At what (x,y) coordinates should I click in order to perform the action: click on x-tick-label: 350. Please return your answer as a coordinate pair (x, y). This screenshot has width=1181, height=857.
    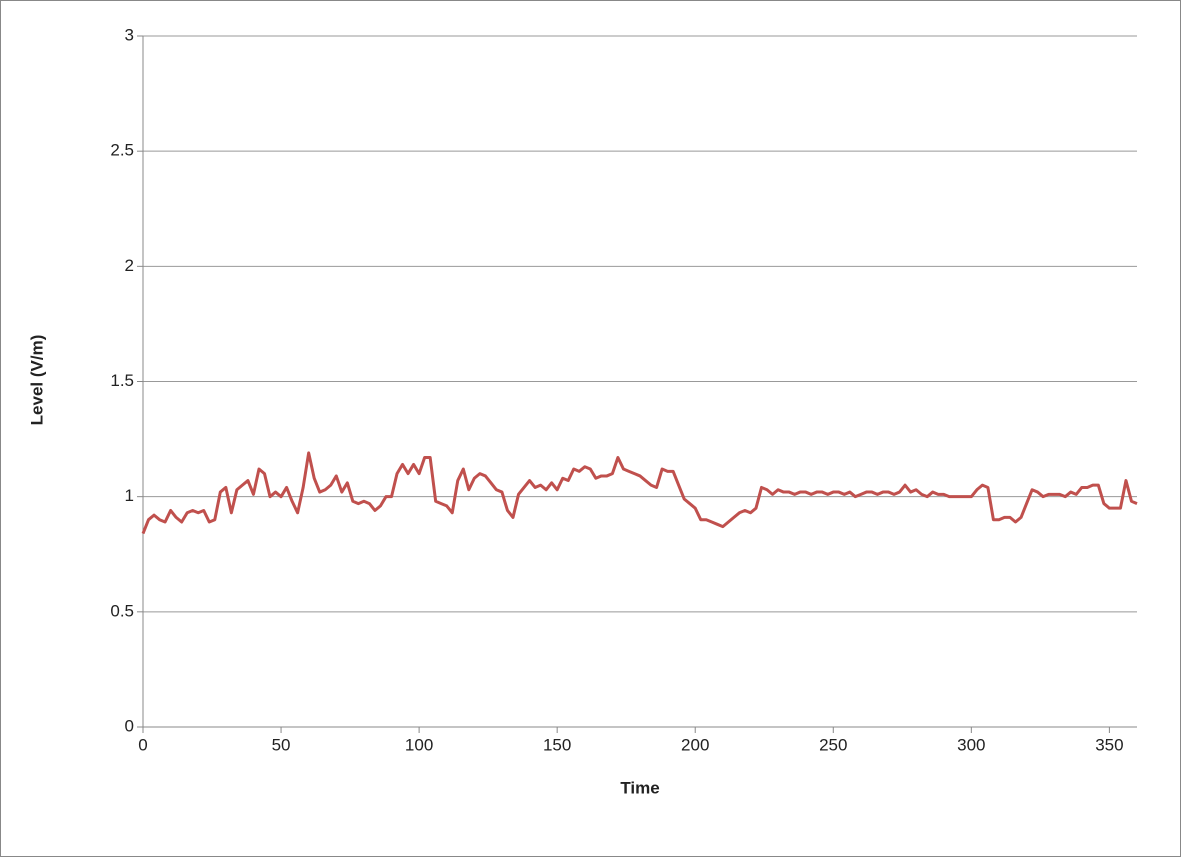
    Looking at the image, I should click on (1109, 744).